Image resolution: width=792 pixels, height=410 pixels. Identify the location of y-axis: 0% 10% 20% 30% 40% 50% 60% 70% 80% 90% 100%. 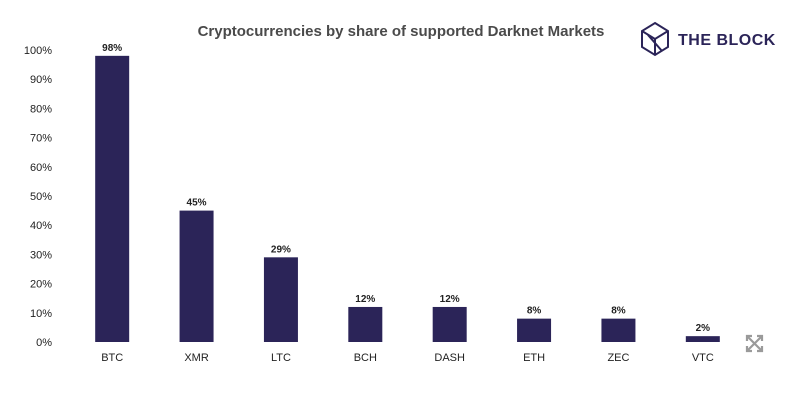
(38, 197).